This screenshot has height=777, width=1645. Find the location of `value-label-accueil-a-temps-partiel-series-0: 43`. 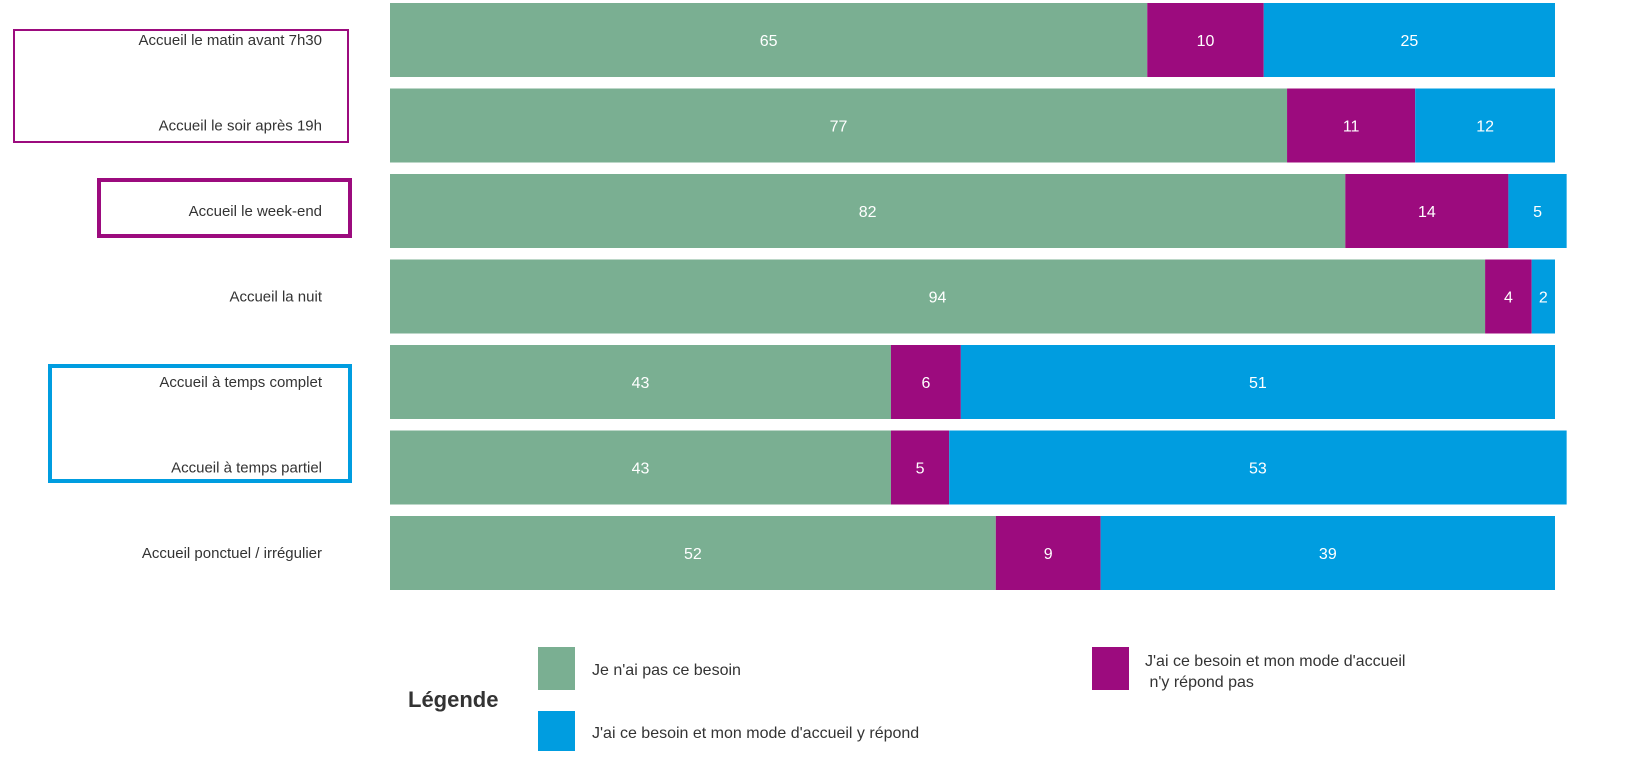

value-label-accueil-a-temps-partiel-series-0: 43 is located at coordinates (641, 469).